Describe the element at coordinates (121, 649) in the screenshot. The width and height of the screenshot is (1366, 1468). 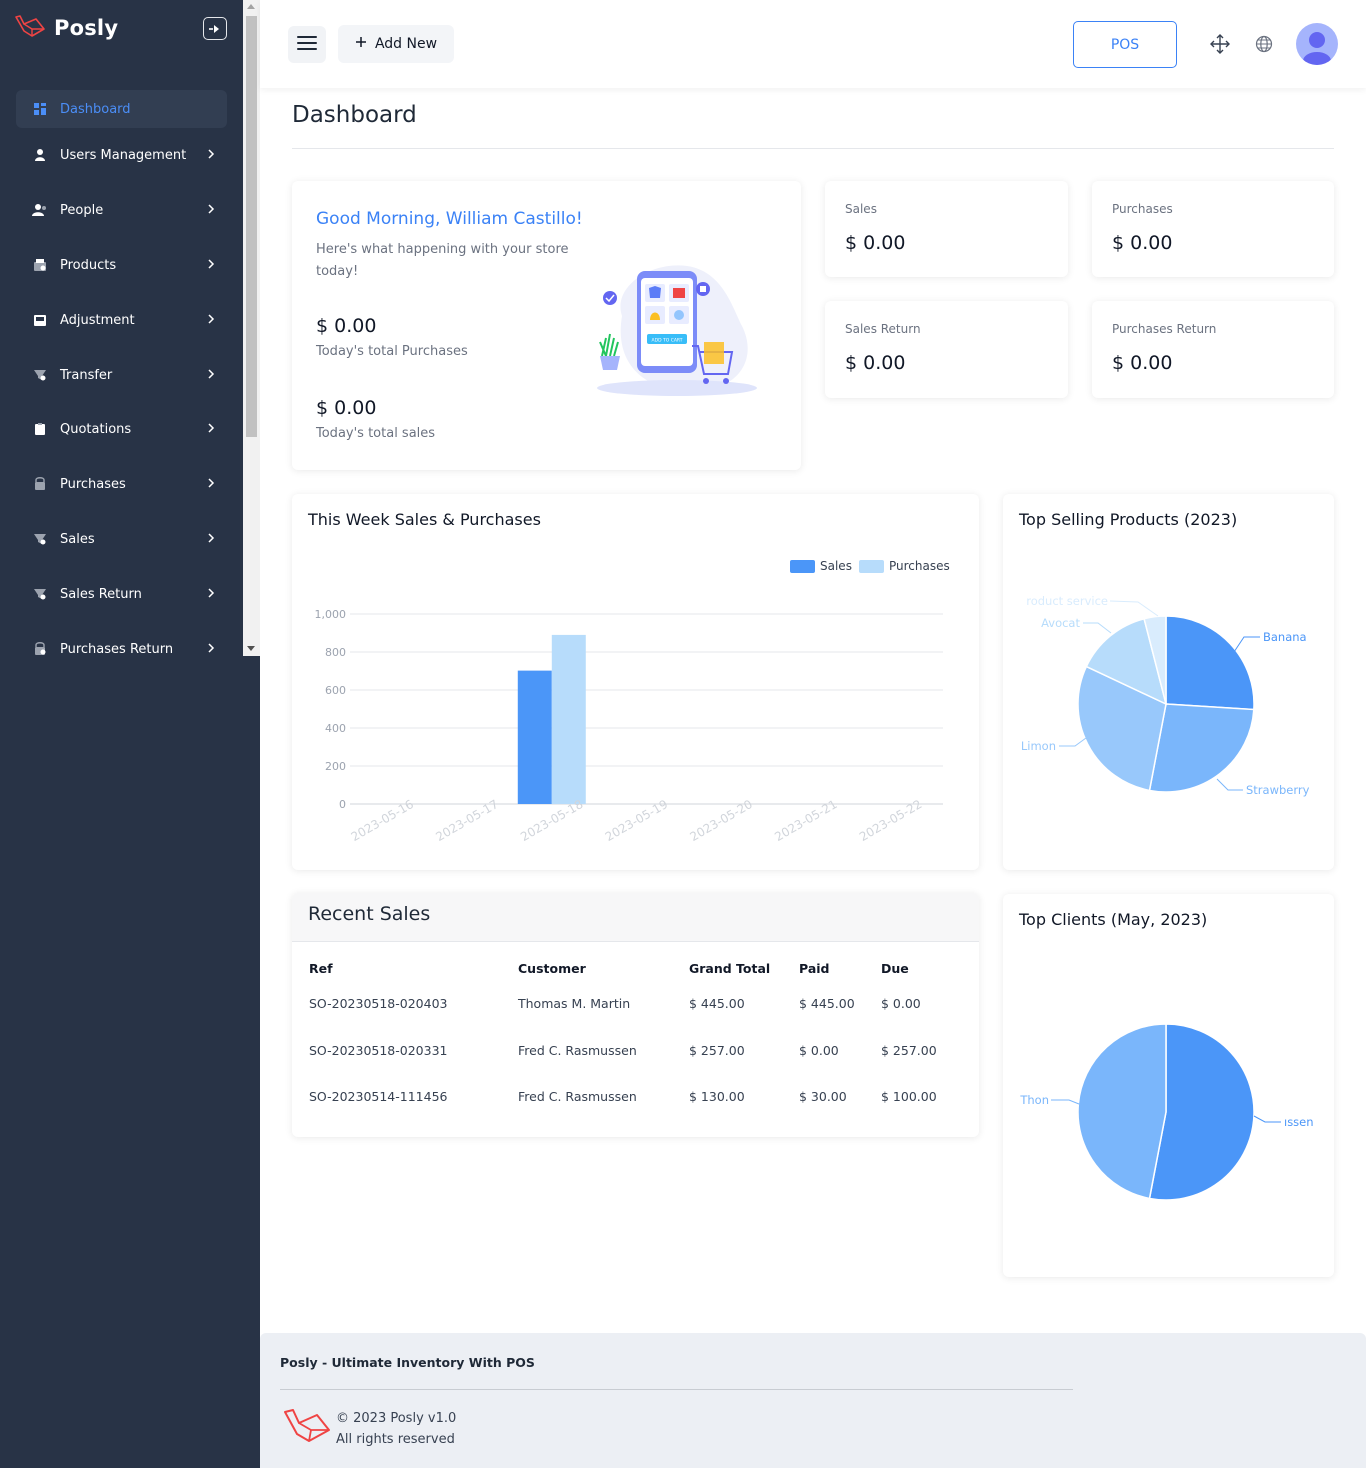
I see `sidebar-item-purchases-return: Purchases Return` at that location.